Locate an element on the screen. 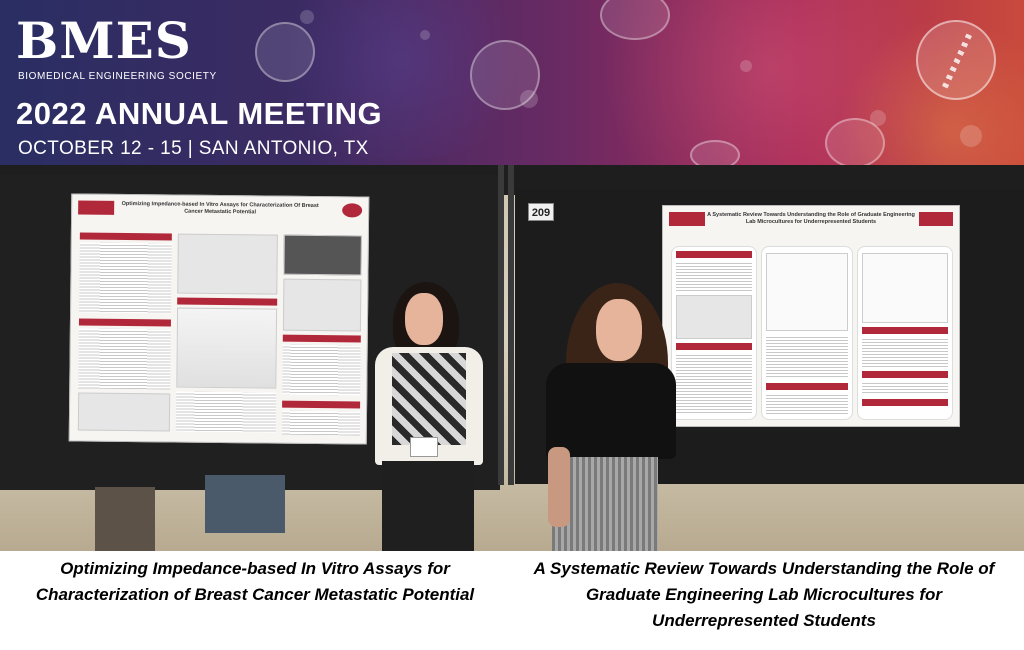 The height and width of the screenshot is (650, 1024). university-logo is located at coordinates (687, 219).